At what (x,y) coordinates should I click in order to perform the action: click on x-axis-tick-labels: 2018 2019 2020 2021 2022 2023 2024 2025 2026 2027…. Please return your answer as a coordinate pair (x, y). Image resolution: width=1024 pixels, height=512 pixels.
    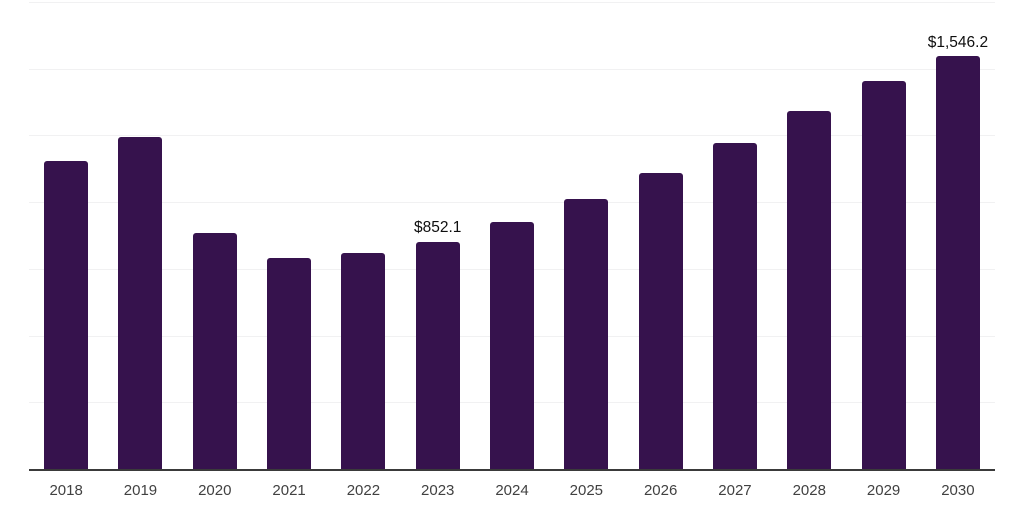
    Looking at the image, I should click on (512, 490).